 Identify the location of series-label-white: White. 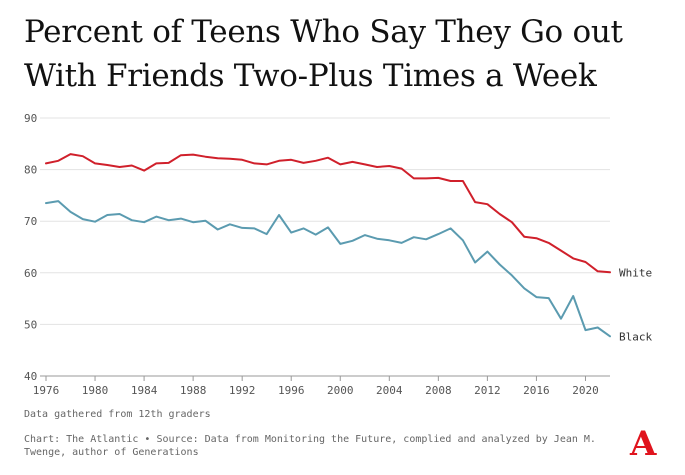
(635, 272).